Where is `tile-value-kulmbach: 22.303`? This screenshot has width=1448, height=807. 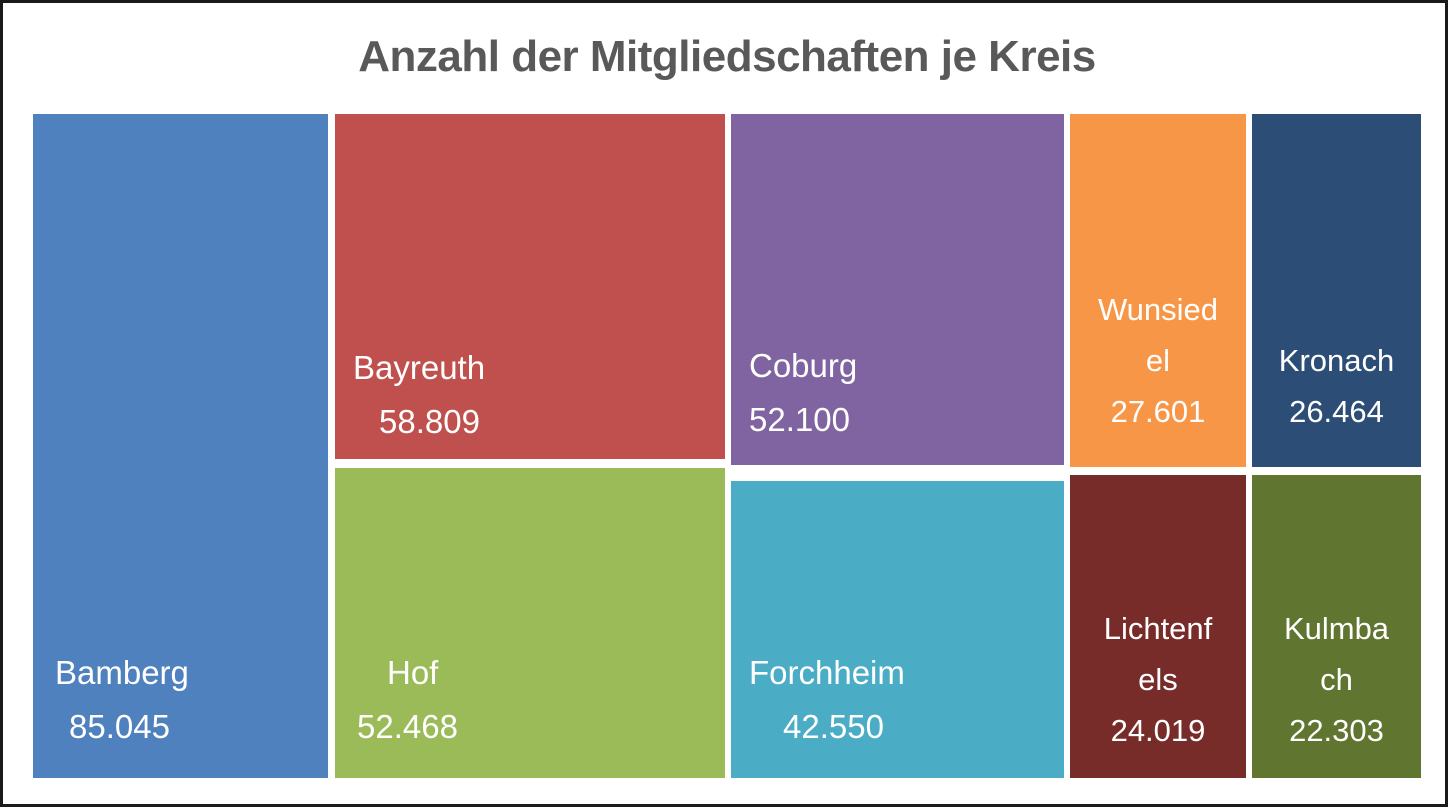 tile-value-kulmbach: 22.303 is located at coordinates (1336, 730).